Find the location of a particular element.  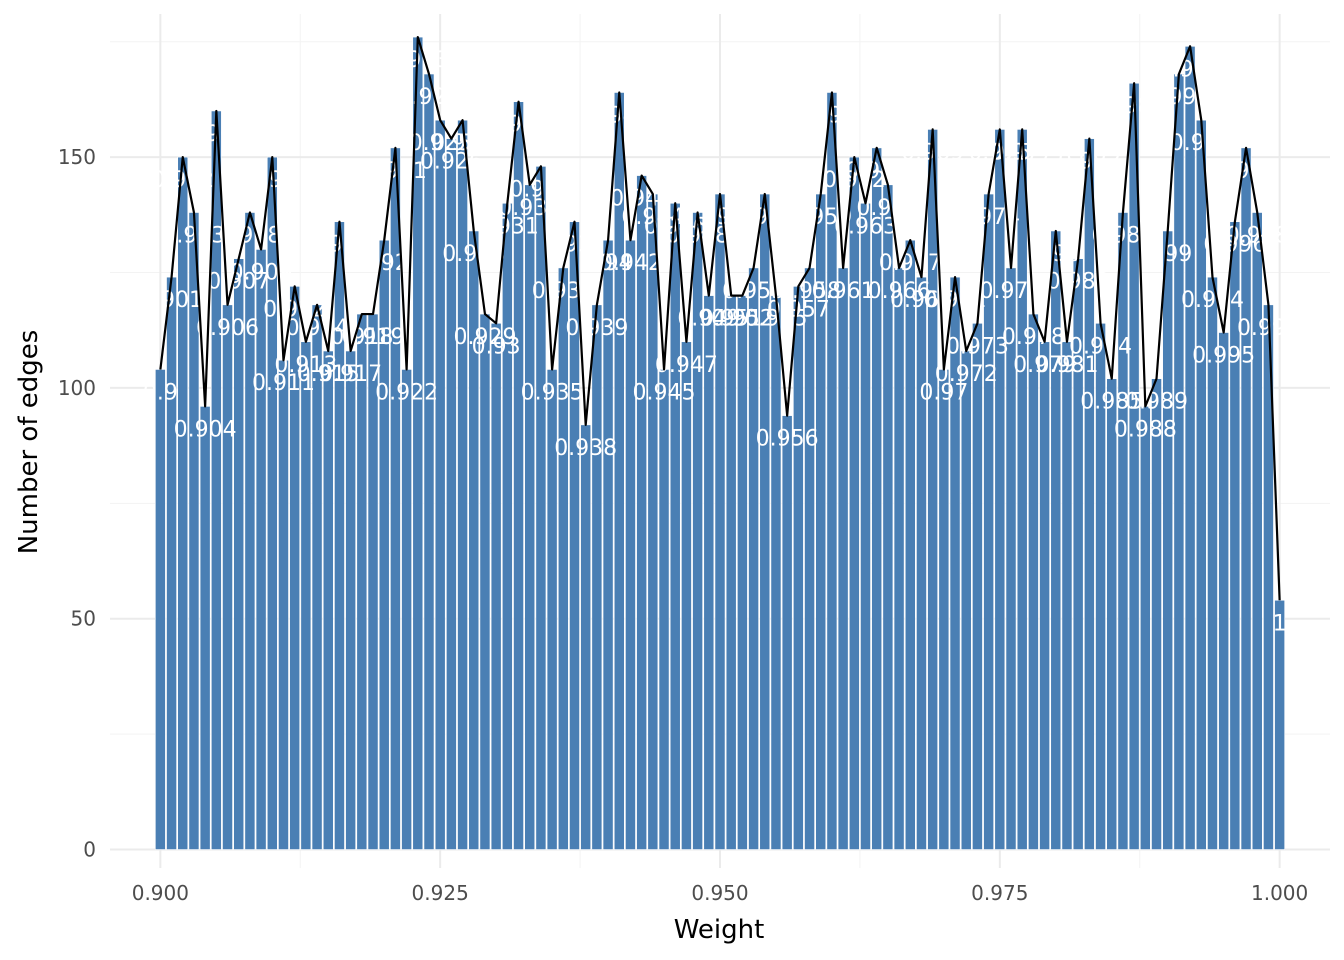

bar-label: 0.979 is located at coordinates (1044, 365).